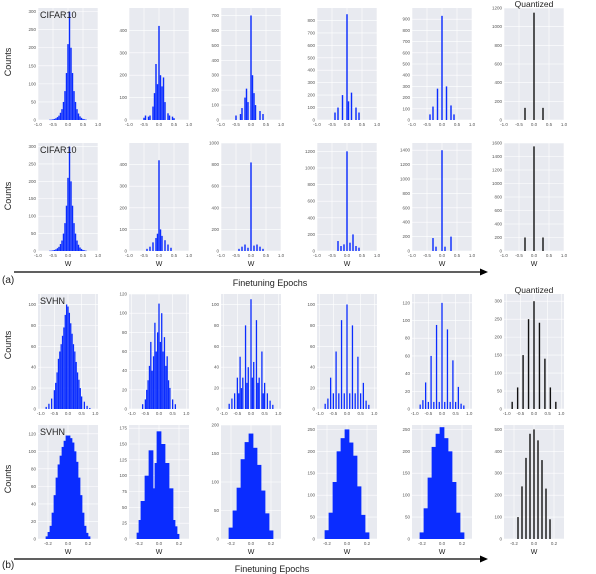  What do you see at coordinates (32, 29) in the screenshot?
I see `y-tick-label: 250` at bounding box center [32, 29].